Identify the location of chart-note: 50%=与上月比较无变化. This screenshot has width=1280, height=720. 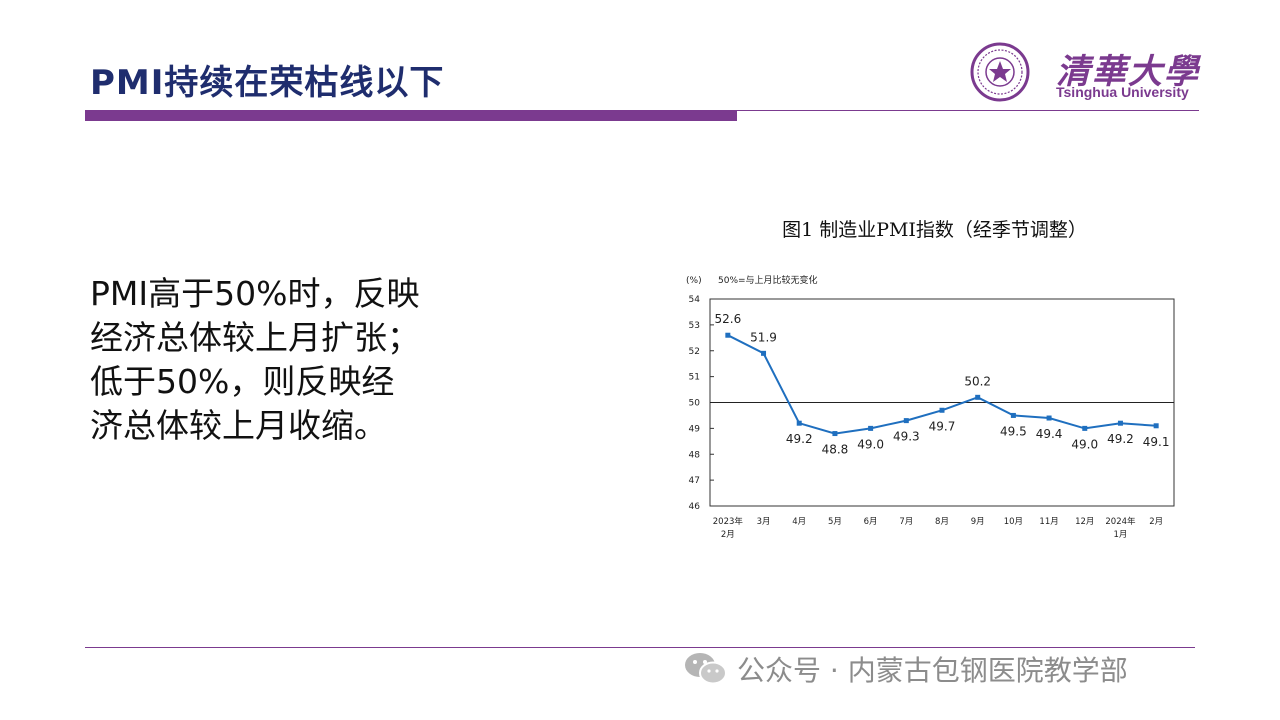
(768, 280).